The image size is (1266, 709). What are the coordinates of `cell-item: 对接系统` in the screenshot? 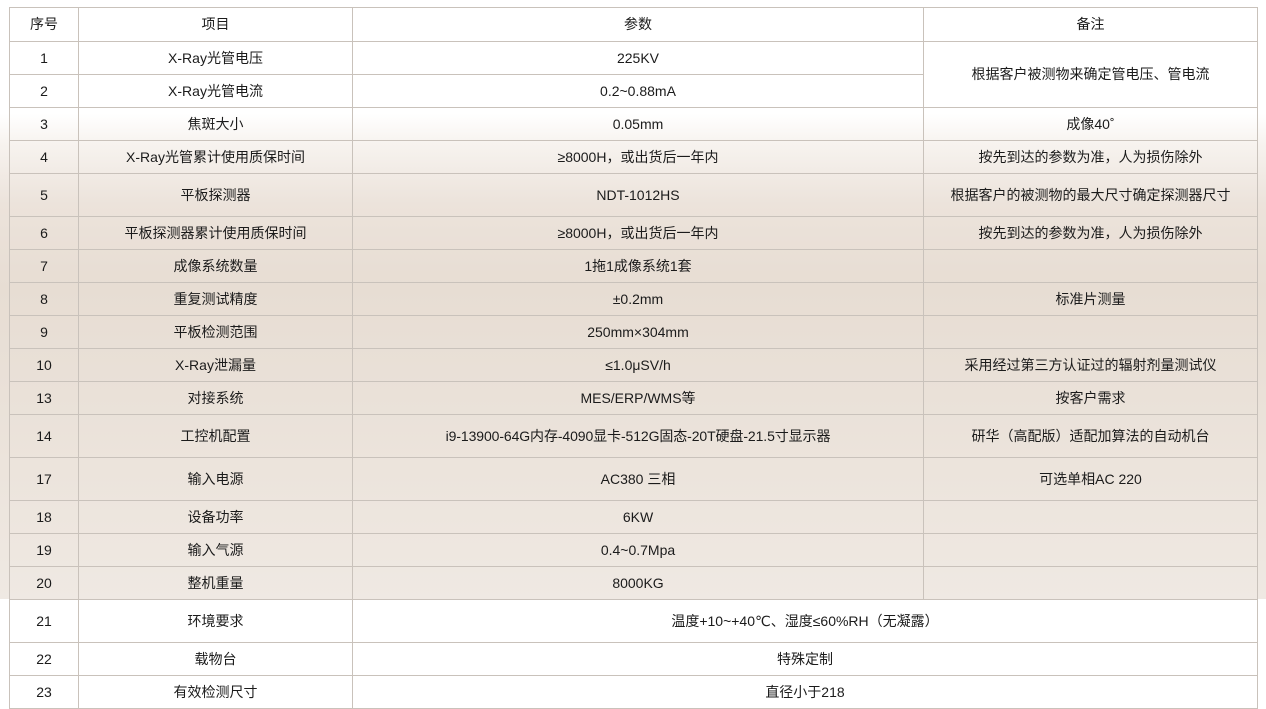 It's located at (215, 398).